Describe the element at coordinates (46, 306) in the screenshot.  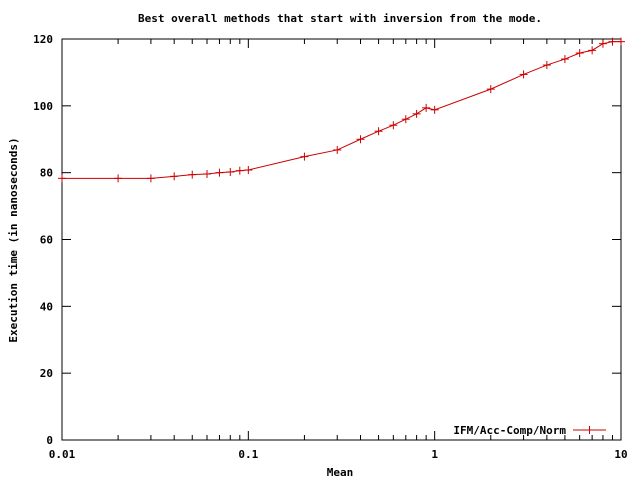
I see `y-tick-label: 40` at that location.